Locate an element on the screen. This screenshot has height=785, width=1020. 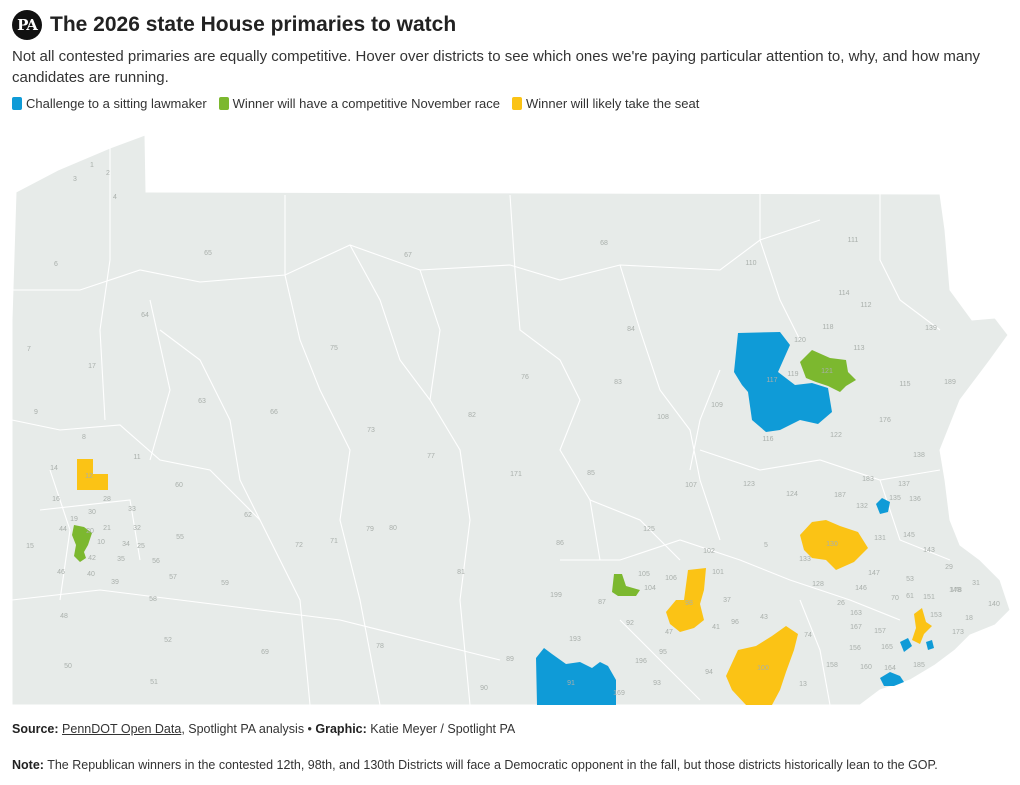
district-label: 76 is located at coordinates (525, 377).